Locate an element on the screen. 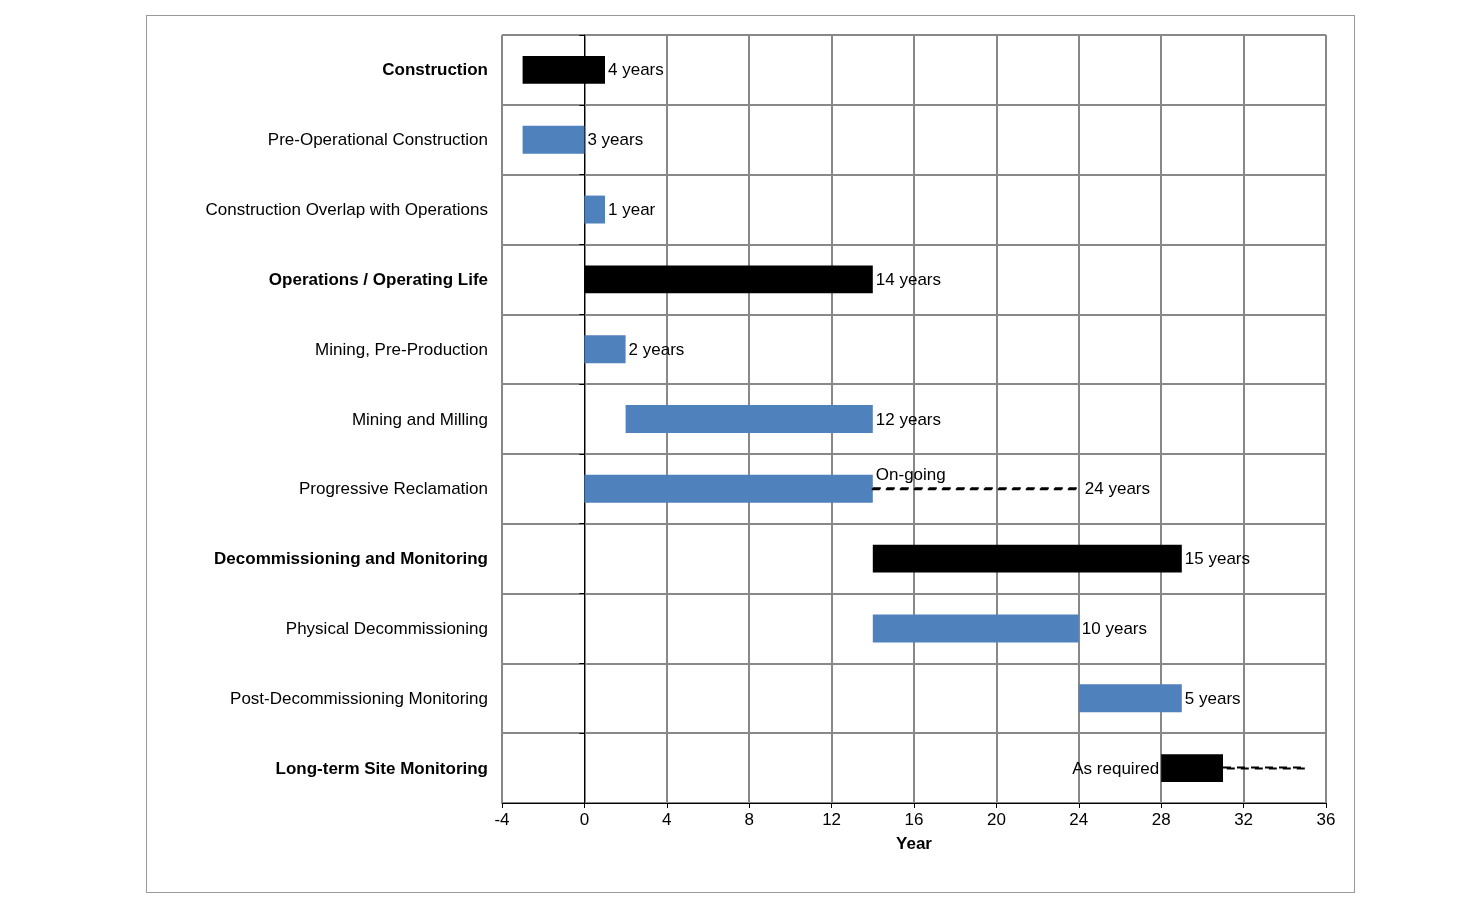 Image resolution: width=1459 pixels, height=901 pixels. y-tick-label: Decommissioning and Monitoring is located at coordinates (351, 559).